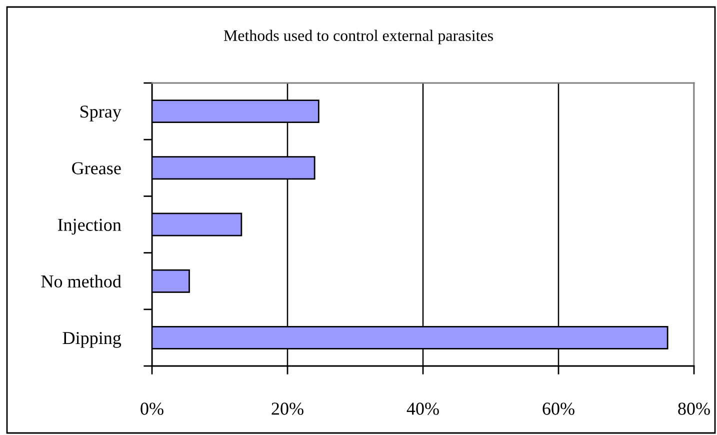 The height and width of the screenshot is (435, 717). I want to click on y-tick-label: Dipping, so click(92, 340).